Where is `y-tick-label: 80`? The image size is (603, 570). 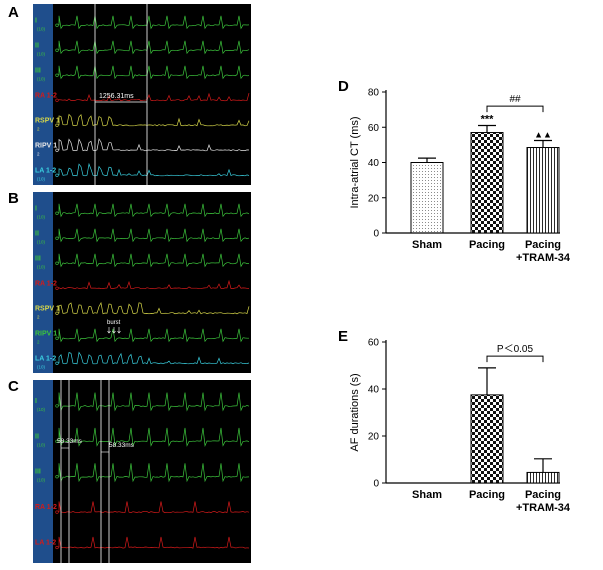
y-tick-label: 80 is located at coordinates (374, 93).